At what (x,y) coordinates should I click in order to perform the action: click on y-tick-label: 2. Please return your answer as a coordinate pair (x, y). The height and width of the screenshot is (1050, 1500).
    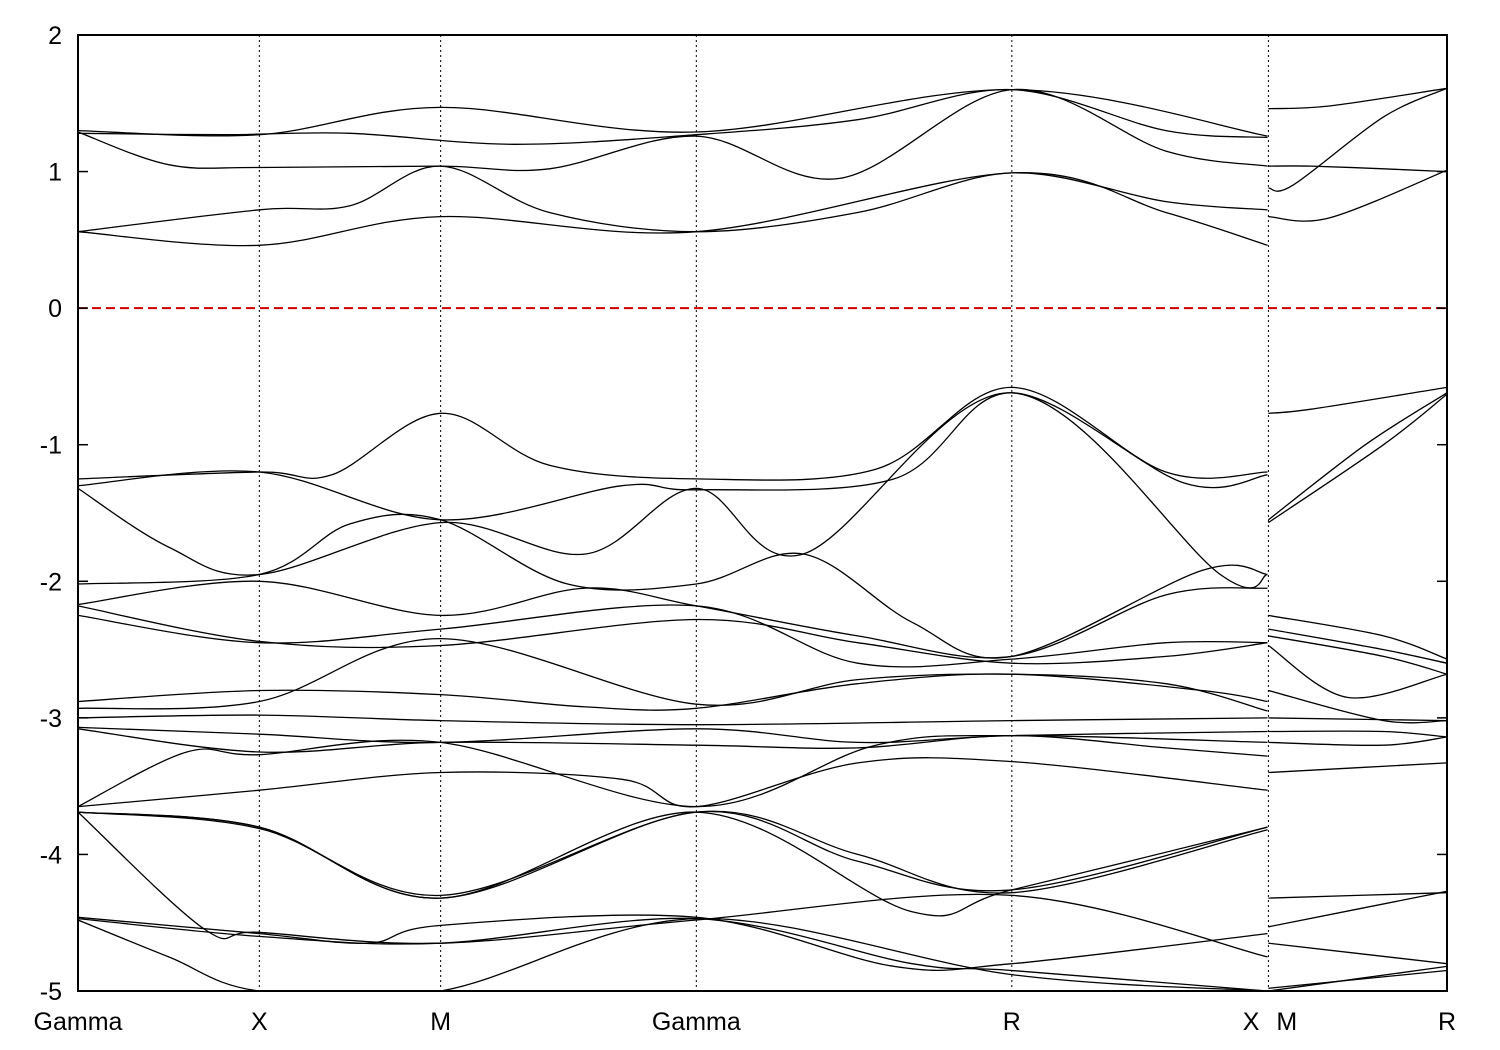
    Looking at the image, I should click on (55, 36).